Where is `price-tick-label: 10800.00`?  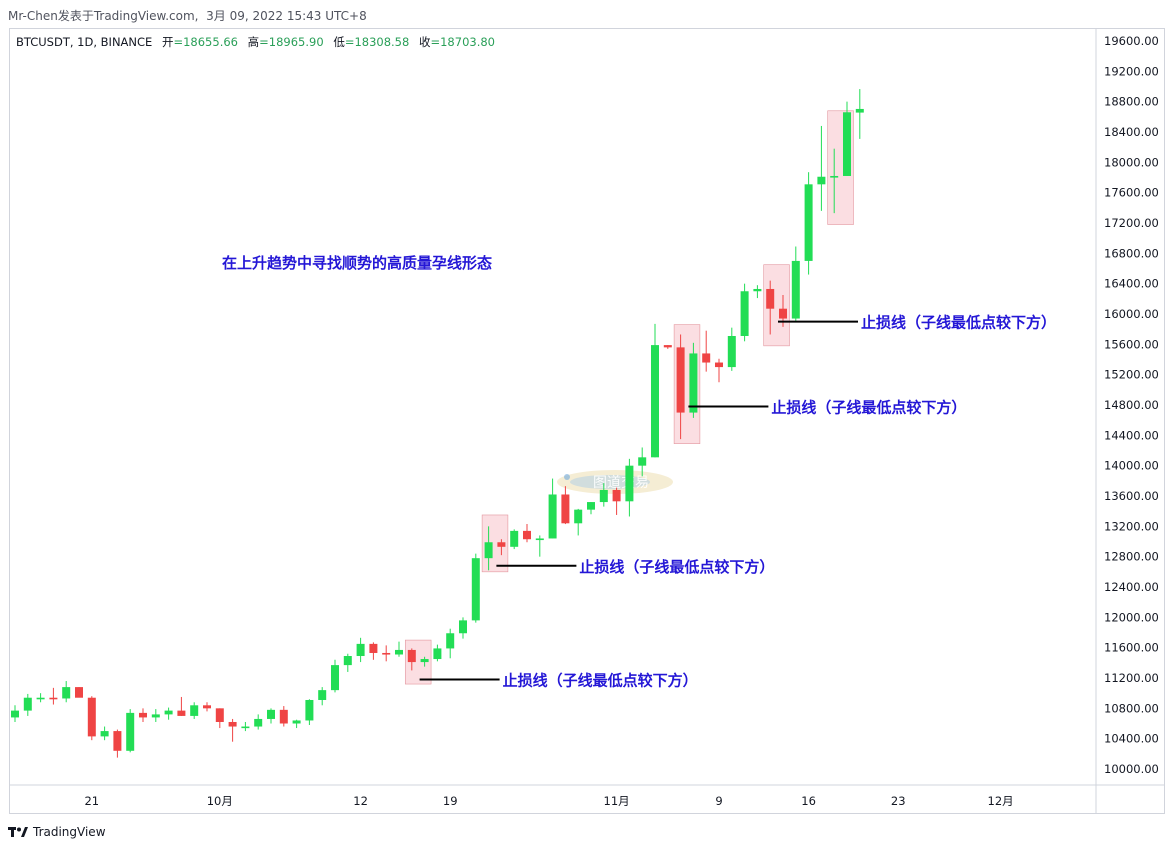
price-tick-label: 10800.00 is located at coordinates (1131, 708).